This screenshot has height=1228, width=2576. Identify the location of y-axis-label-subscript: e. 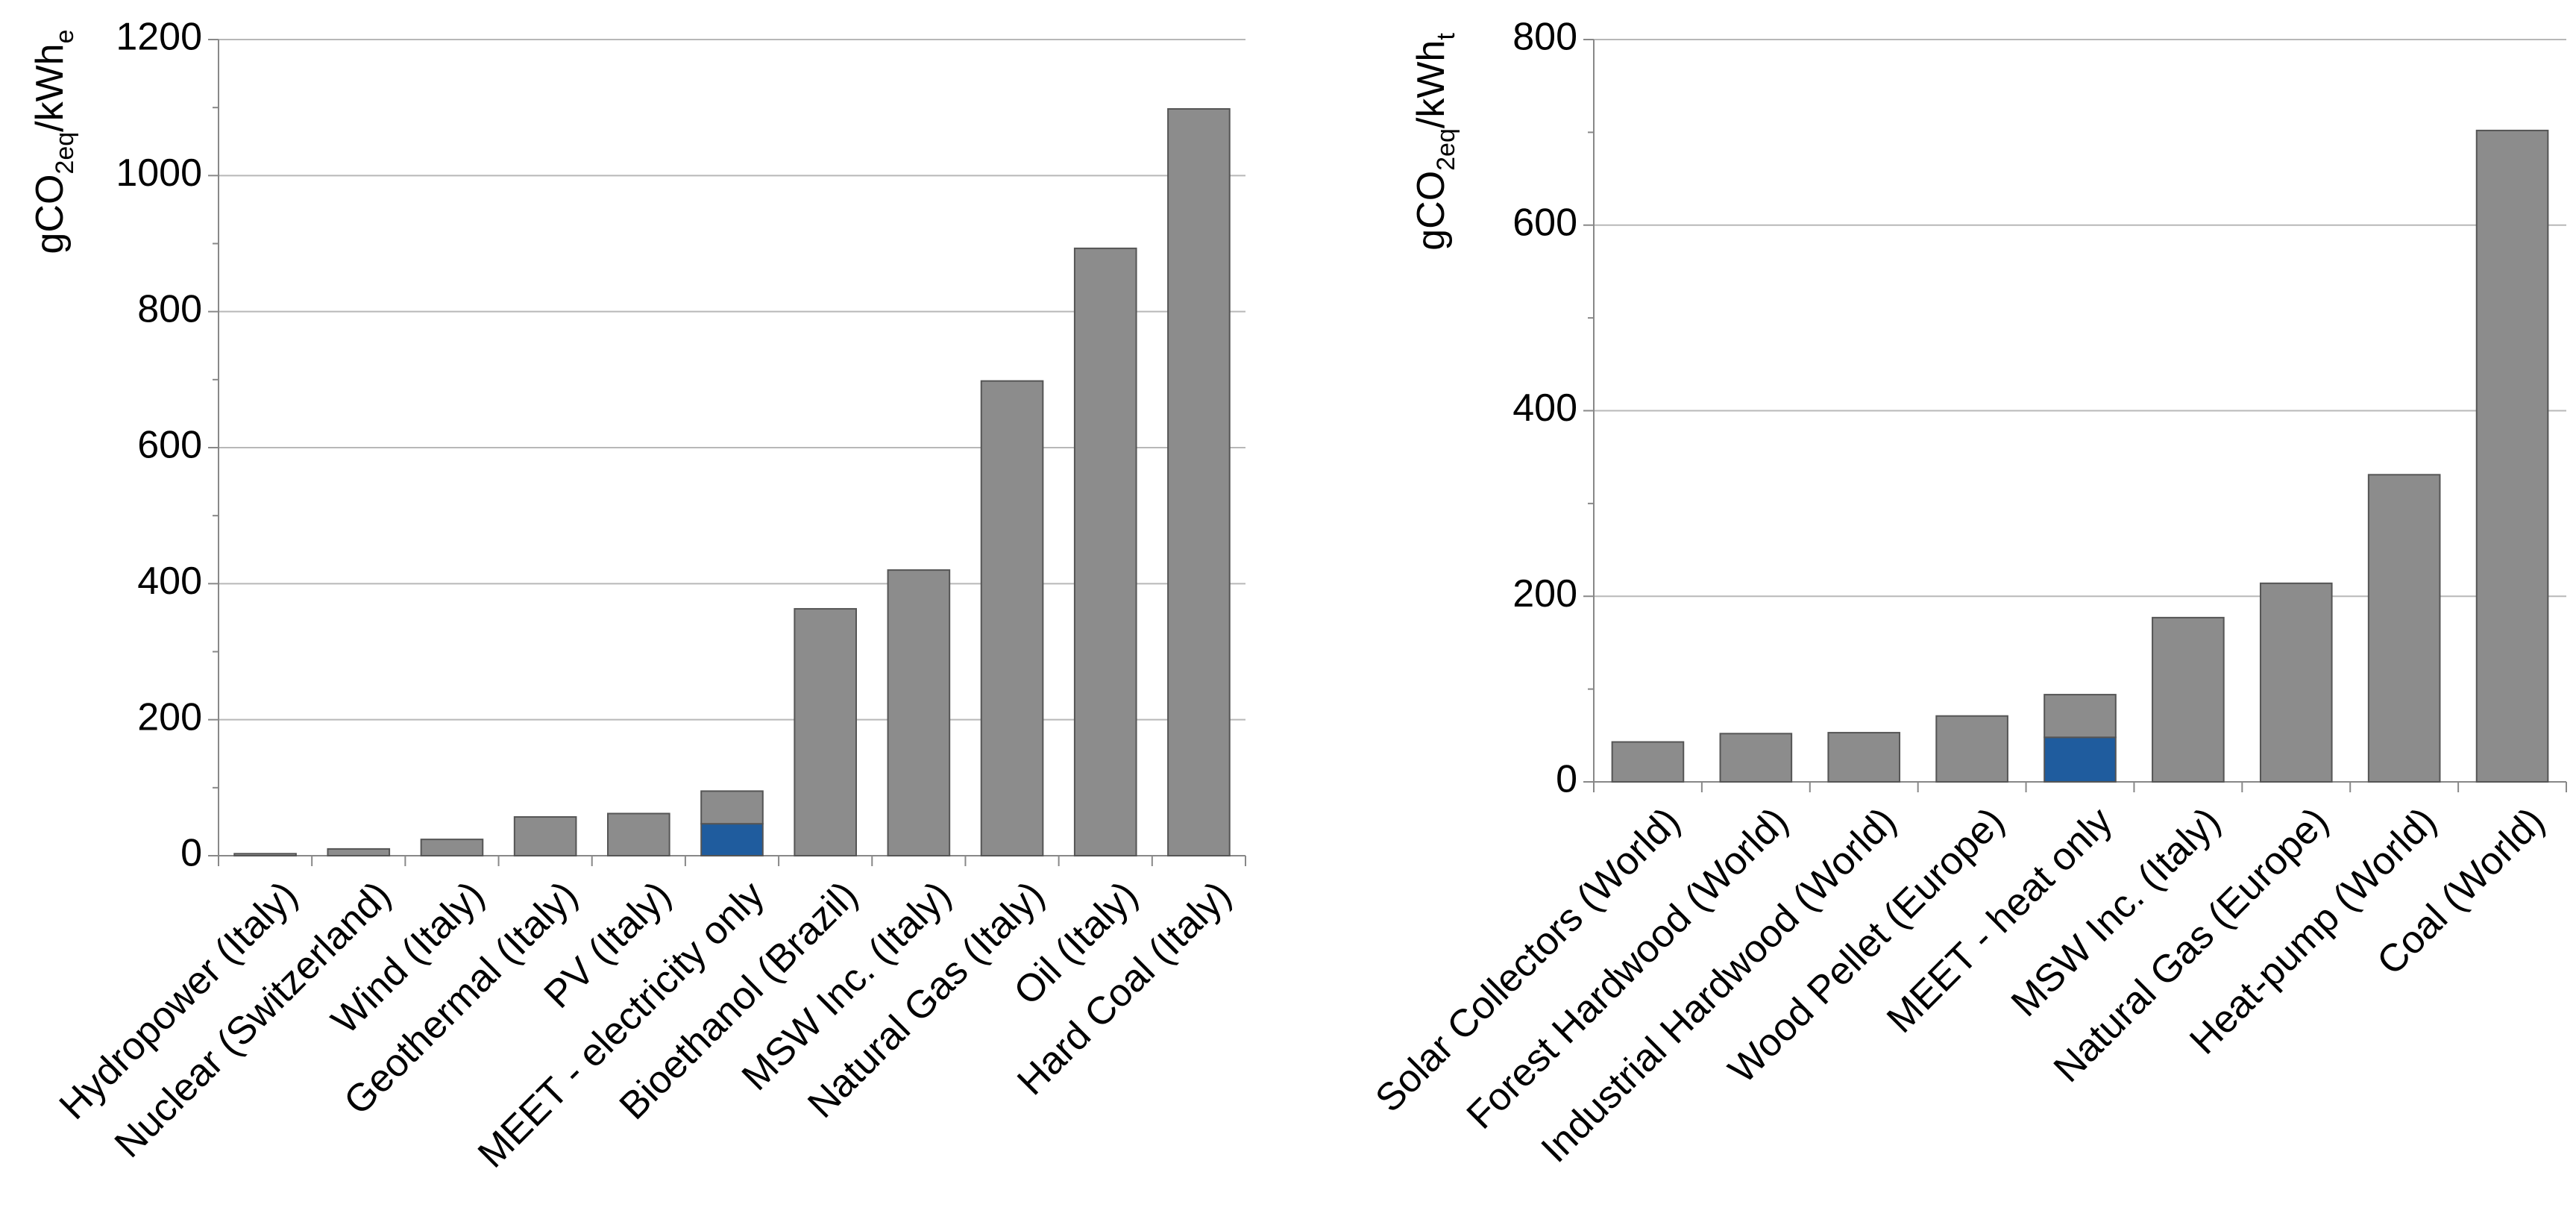
(65, 36).